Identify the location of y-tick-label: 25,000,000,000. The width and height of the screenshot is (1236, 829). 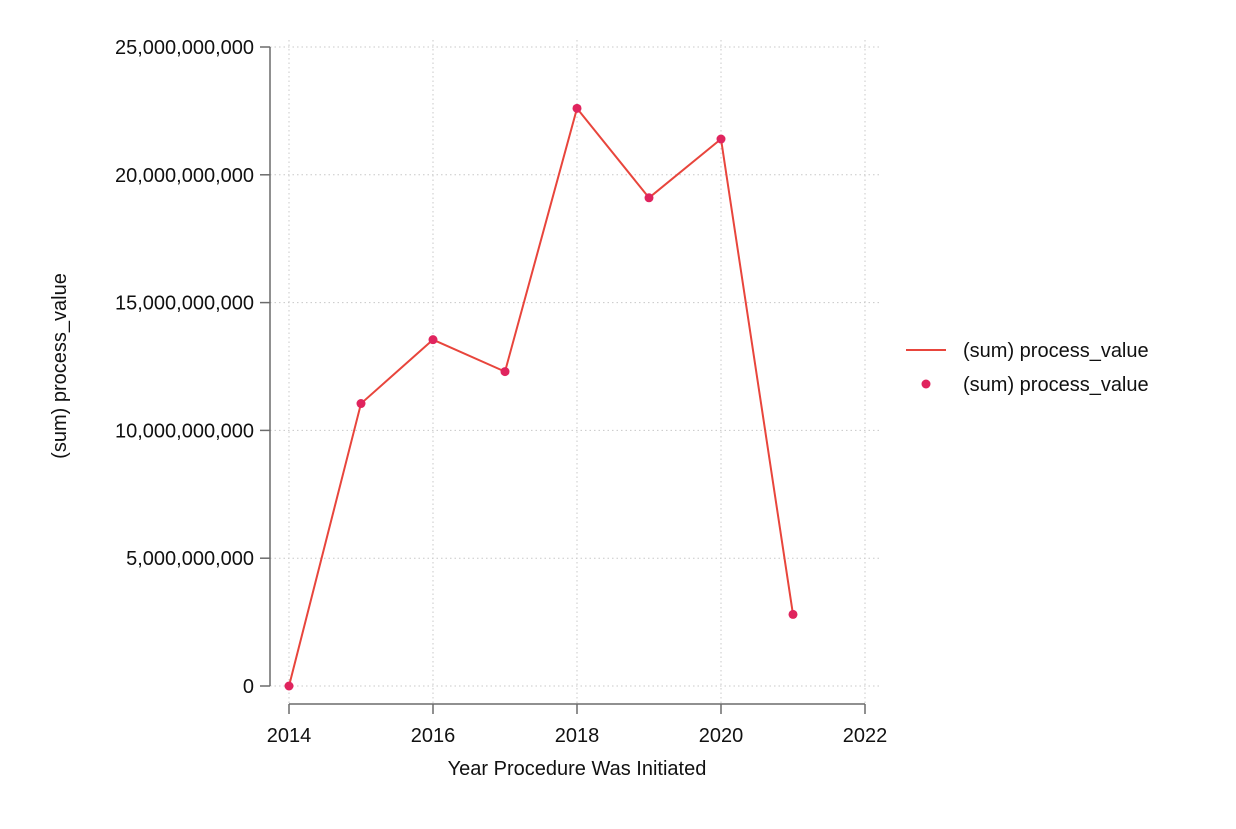
(184, 48).